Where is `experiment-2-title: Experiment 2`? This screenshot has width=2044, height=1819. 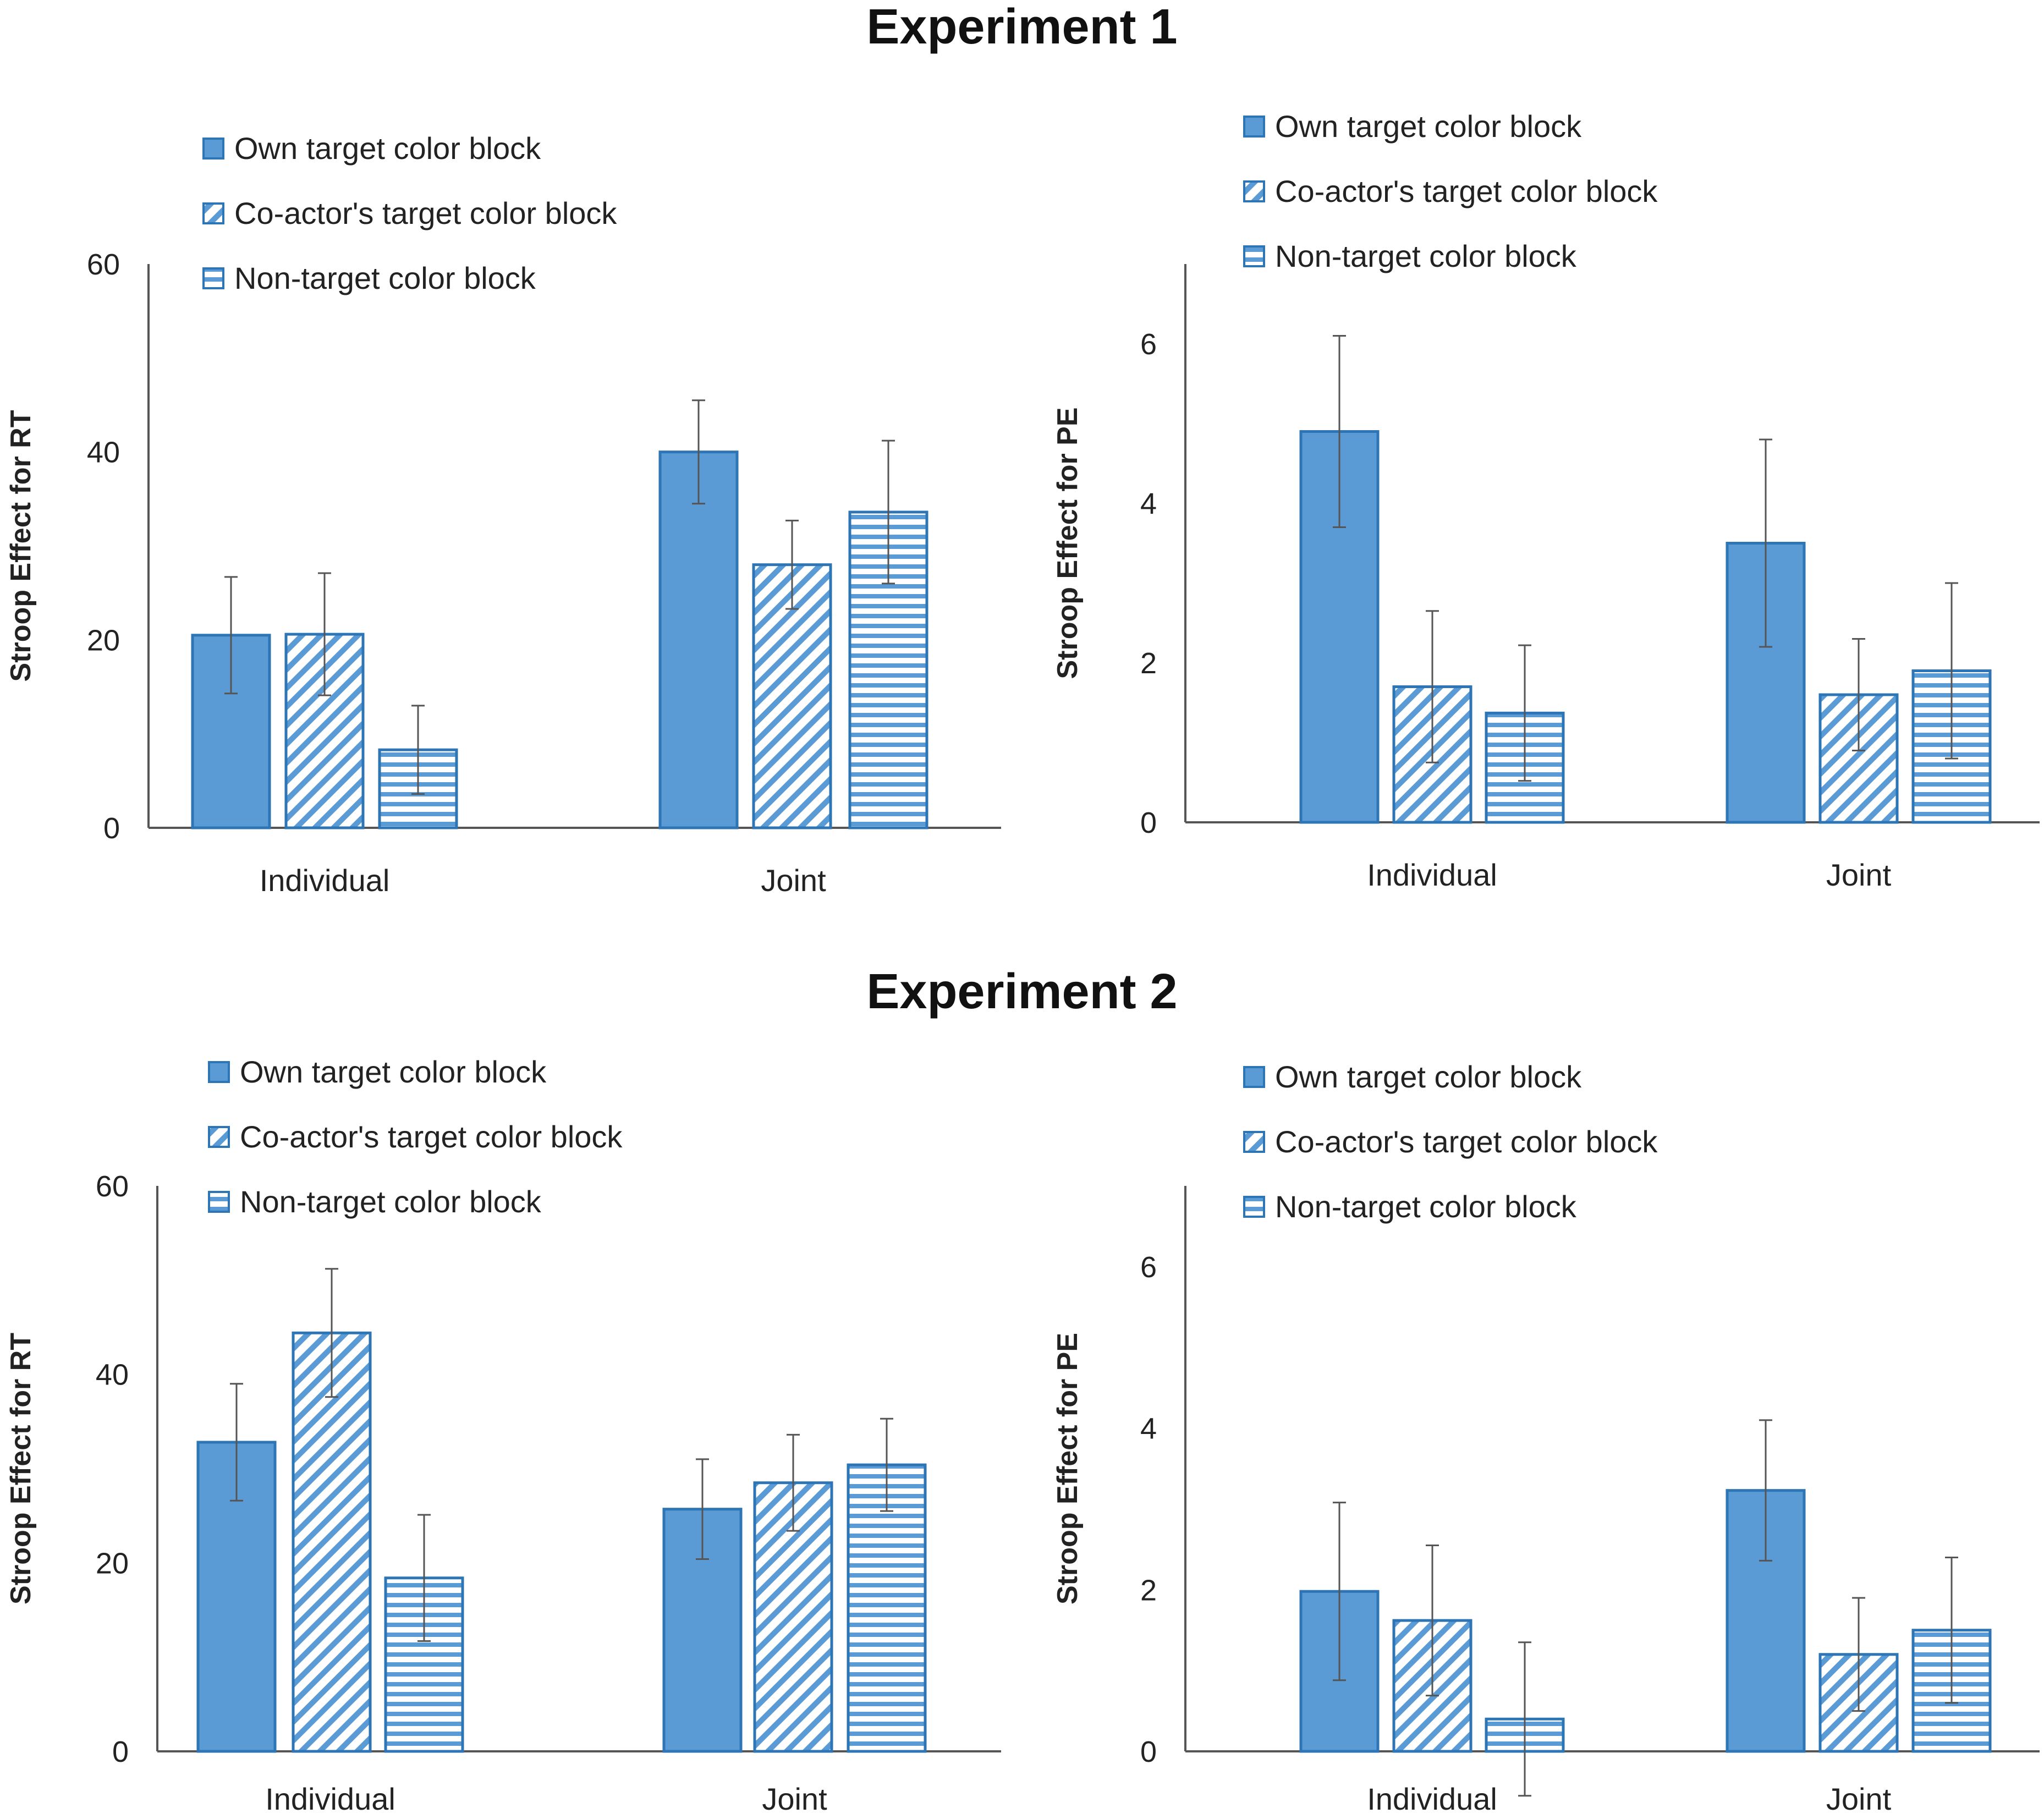
experiment-2-title: Experiment 2 is located at coordinates (1022, 991).